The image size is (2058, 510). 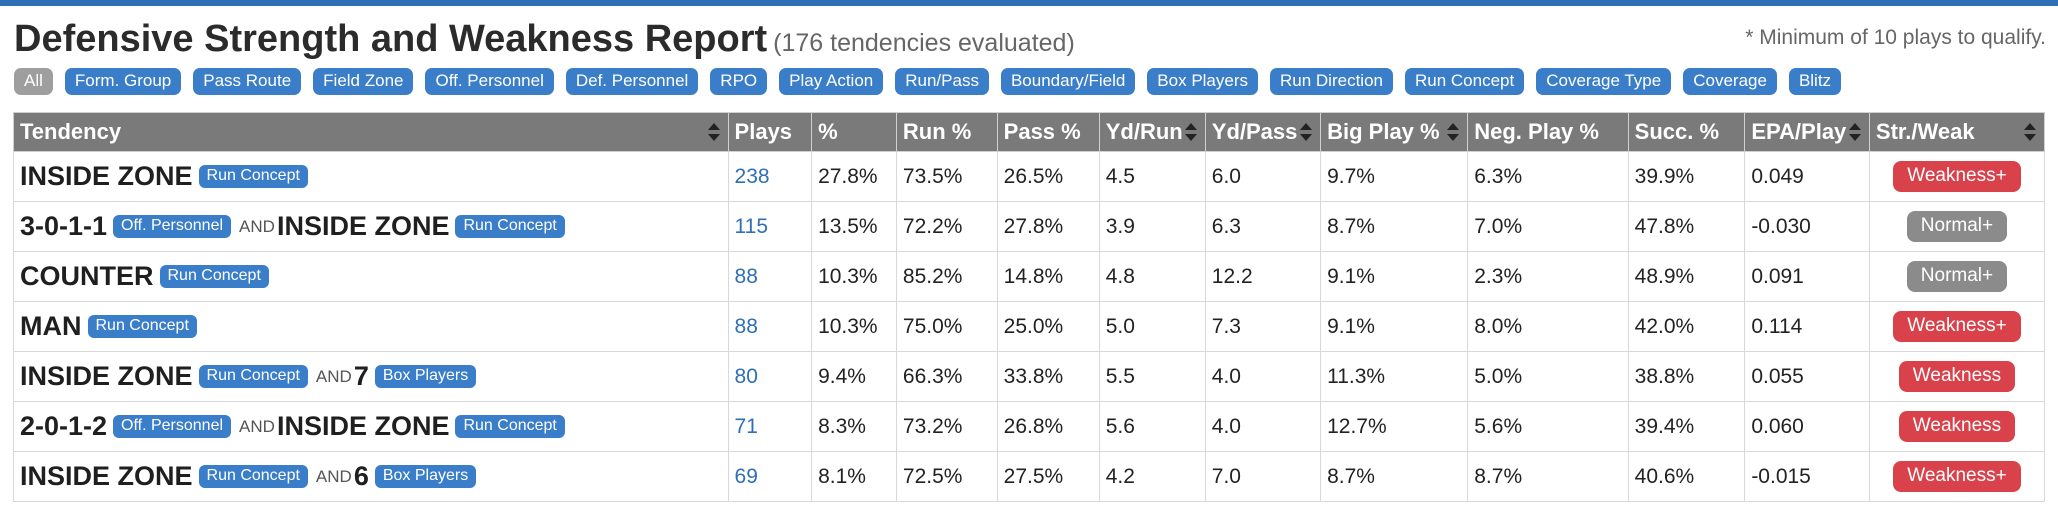 I want to click on column-header-: %, so click(x=854, y=132).